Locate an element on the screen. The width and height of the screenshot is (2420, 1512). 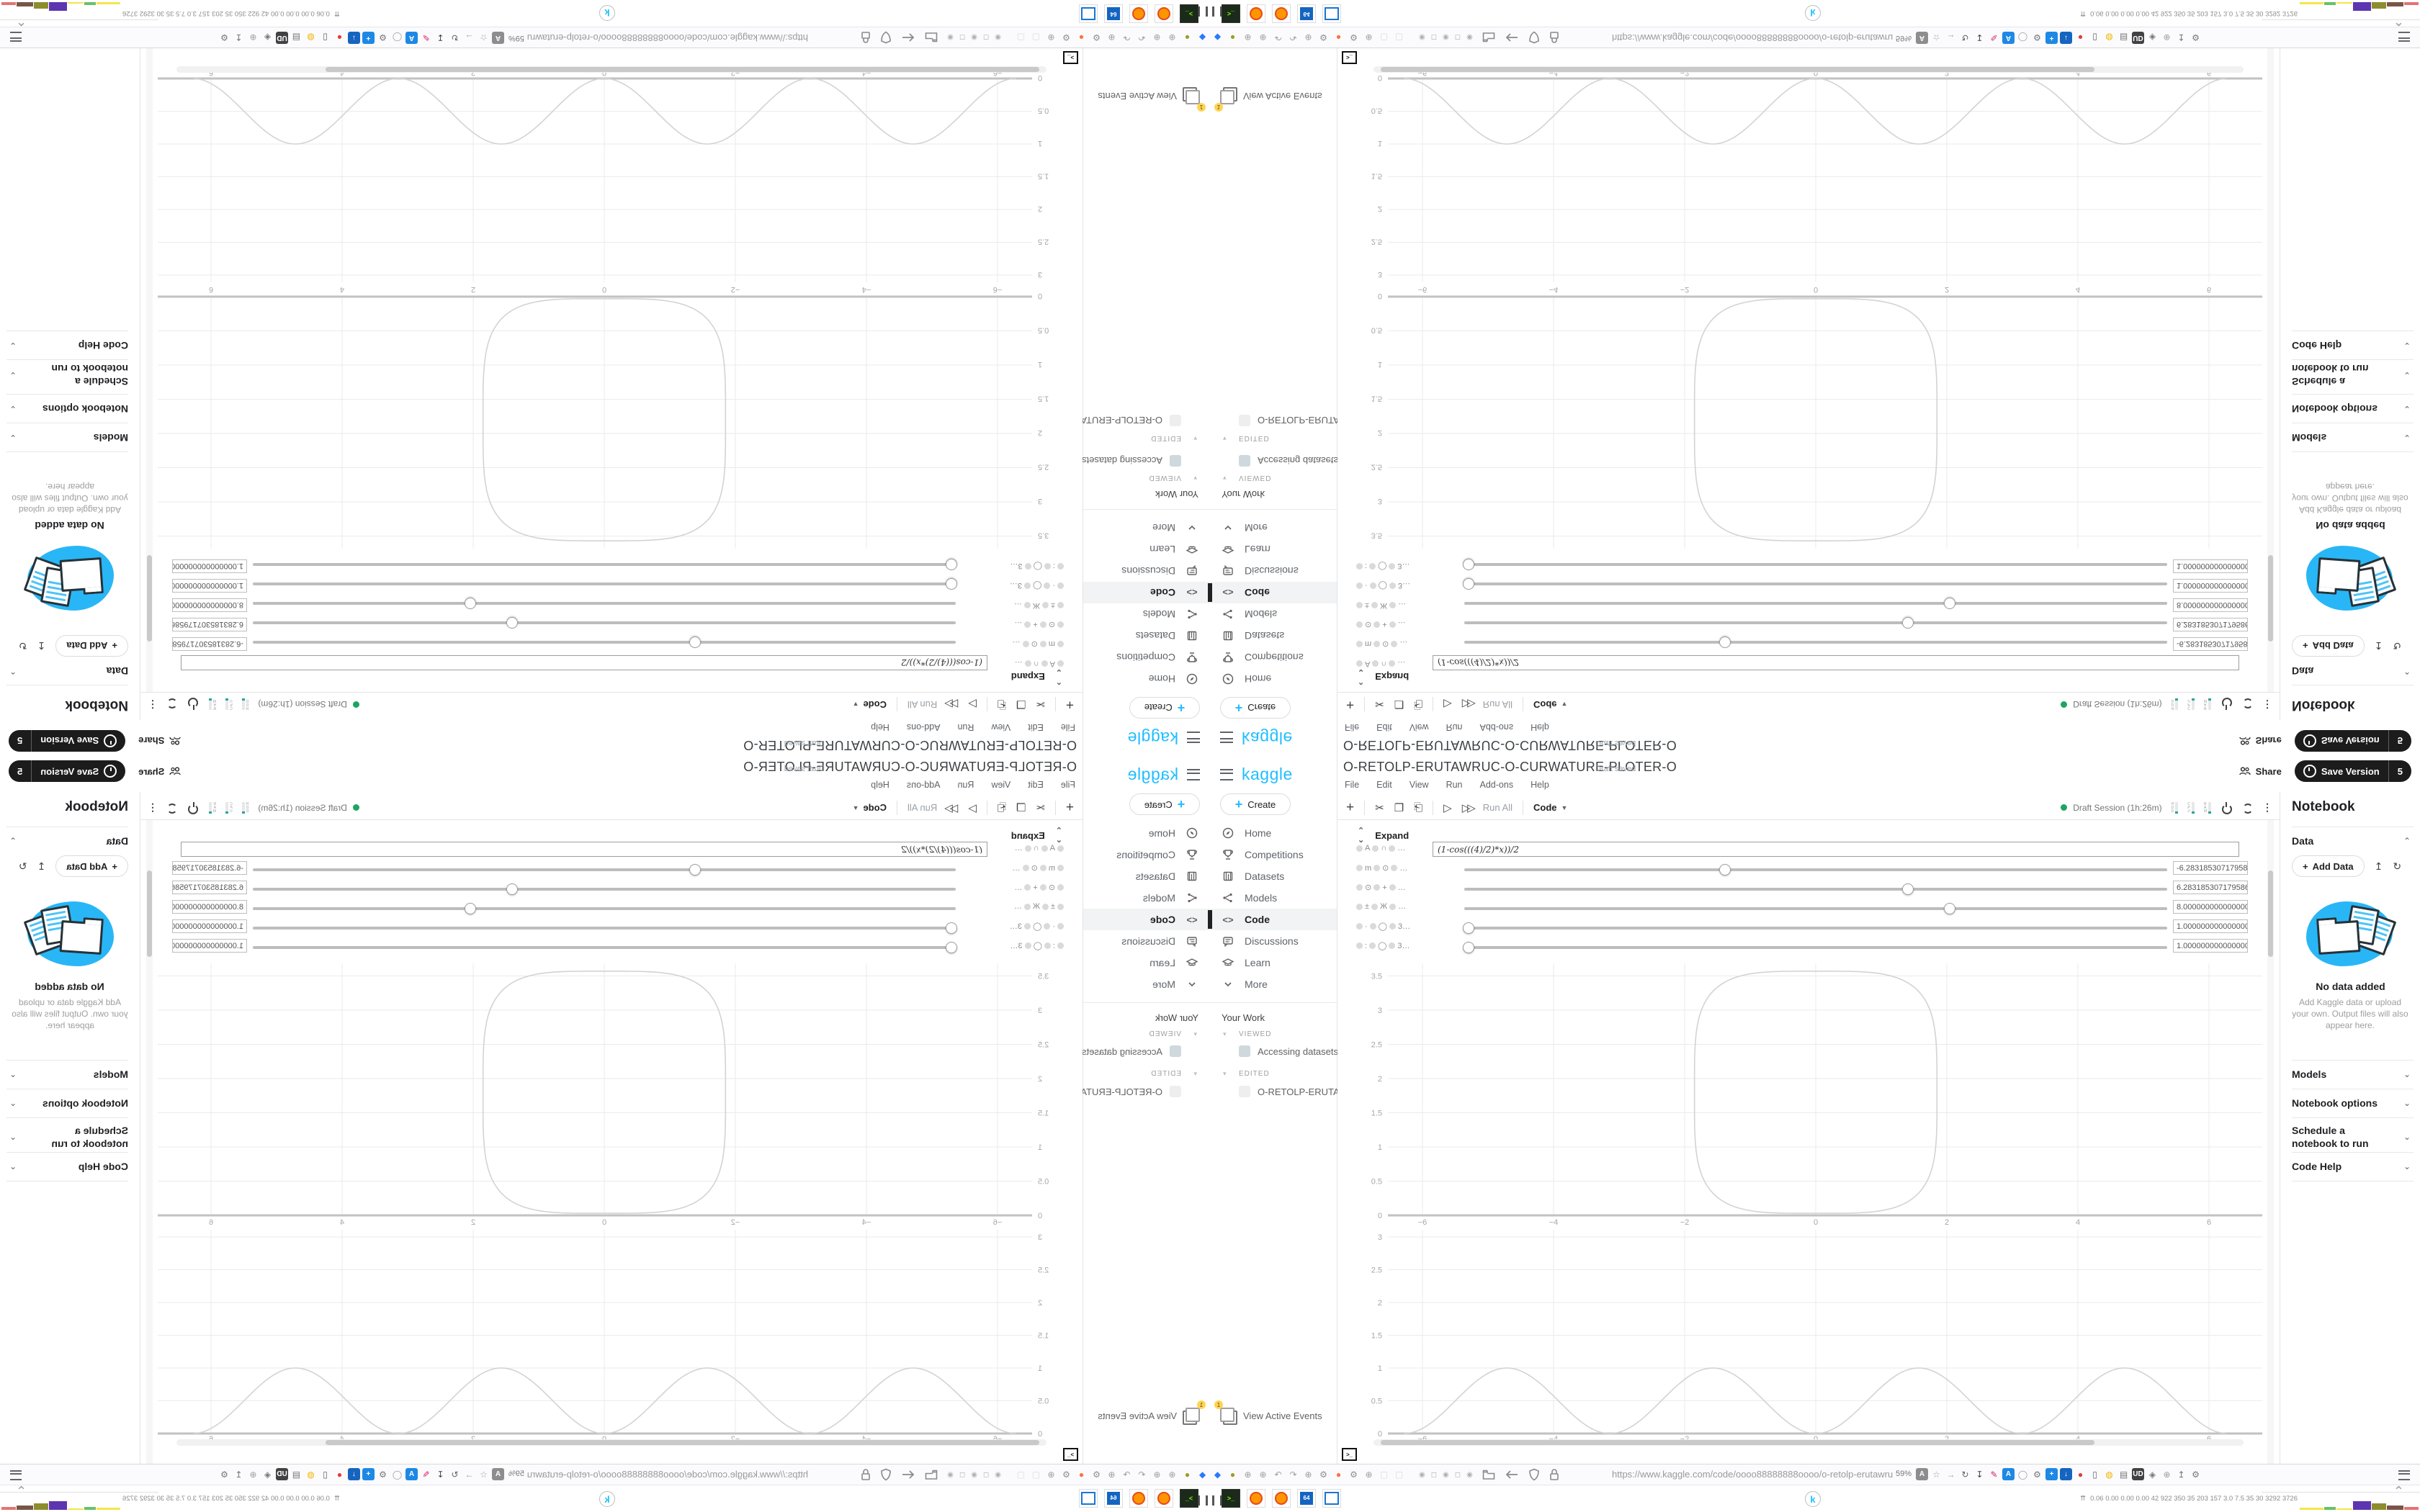
star-icon: ☆ is located at coordinates (484, 37).